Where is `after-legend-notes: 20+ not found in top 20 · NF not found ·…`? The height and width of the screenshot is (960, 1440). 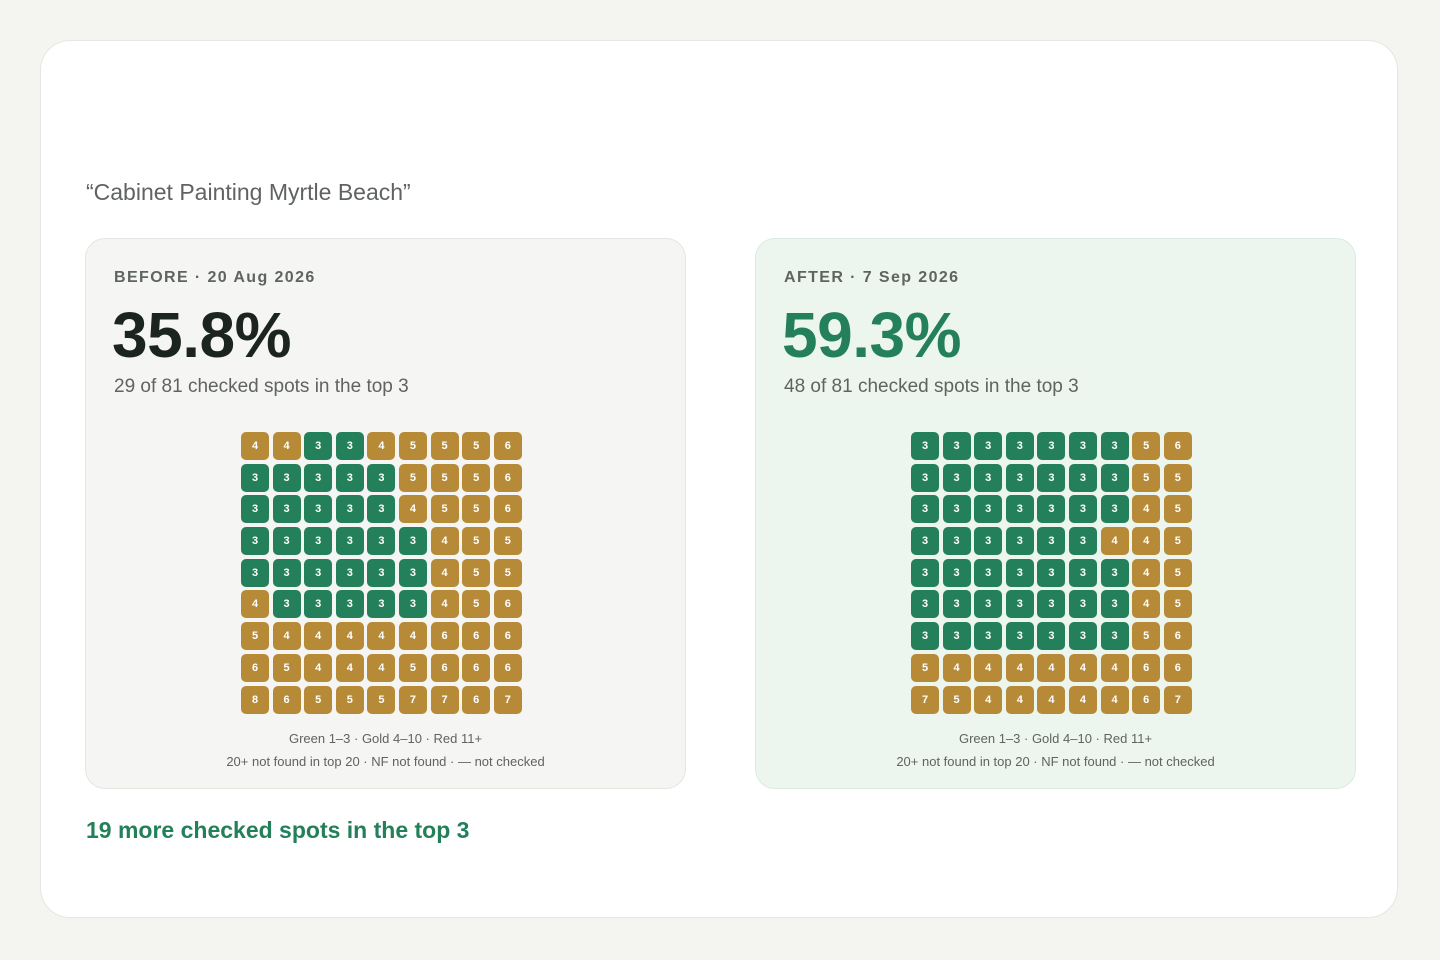 after-legend-notes: 20+ not found in top 20 · NF not found ·… is located at coordinates (1055, 761).